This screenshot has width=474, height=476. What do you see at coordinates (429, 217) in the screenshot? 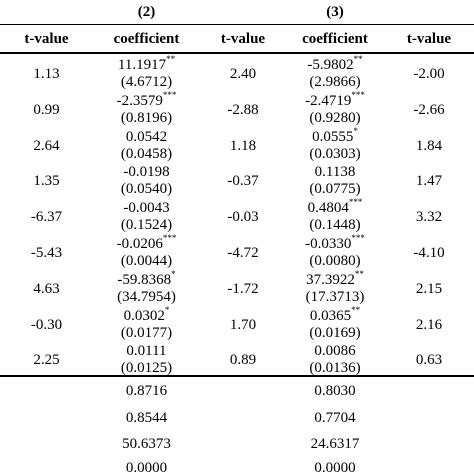
I see `t-value-model-3: 3.32` at bounding box center [429, 217].